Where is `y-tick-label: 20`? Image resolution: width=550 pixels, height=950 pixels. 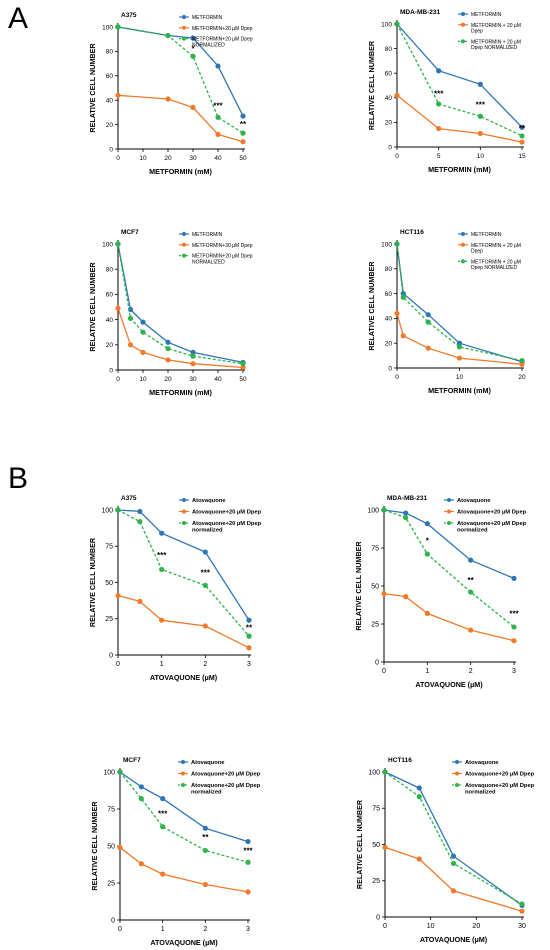
y-tick-label: 20 is located at coordinates (110, 125).